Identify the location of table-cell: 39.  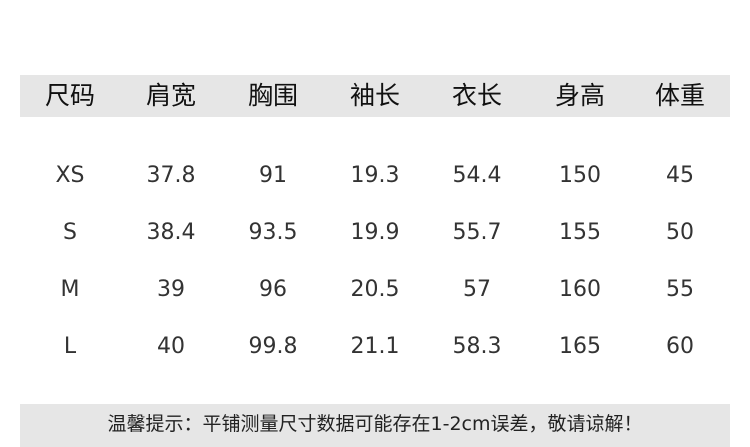
(171, 289).